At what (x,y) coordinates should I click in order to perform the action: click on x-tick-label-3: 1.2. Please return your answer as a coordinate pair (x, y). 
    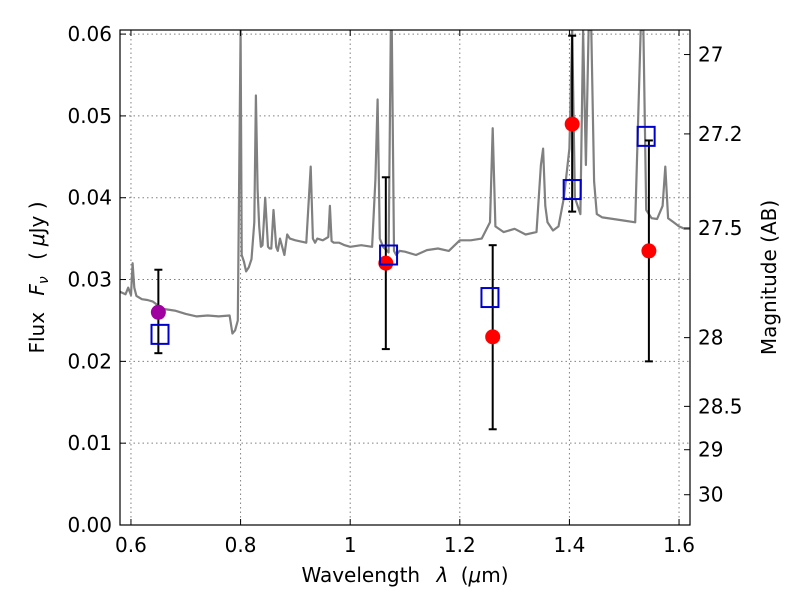
    Looking at the image, I should click on (460, 545).